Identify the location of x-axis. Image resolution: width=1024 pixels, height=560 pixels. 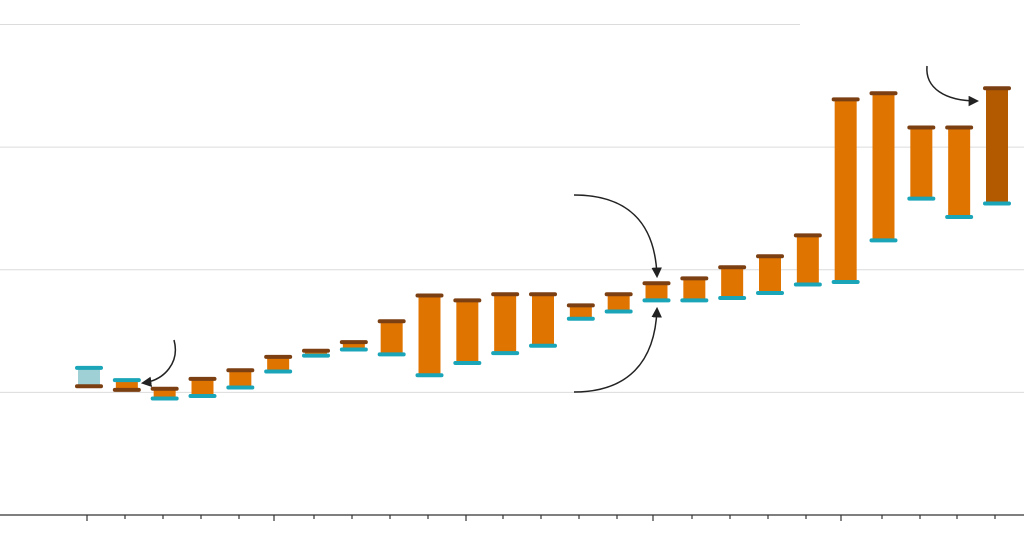
(512, 517).